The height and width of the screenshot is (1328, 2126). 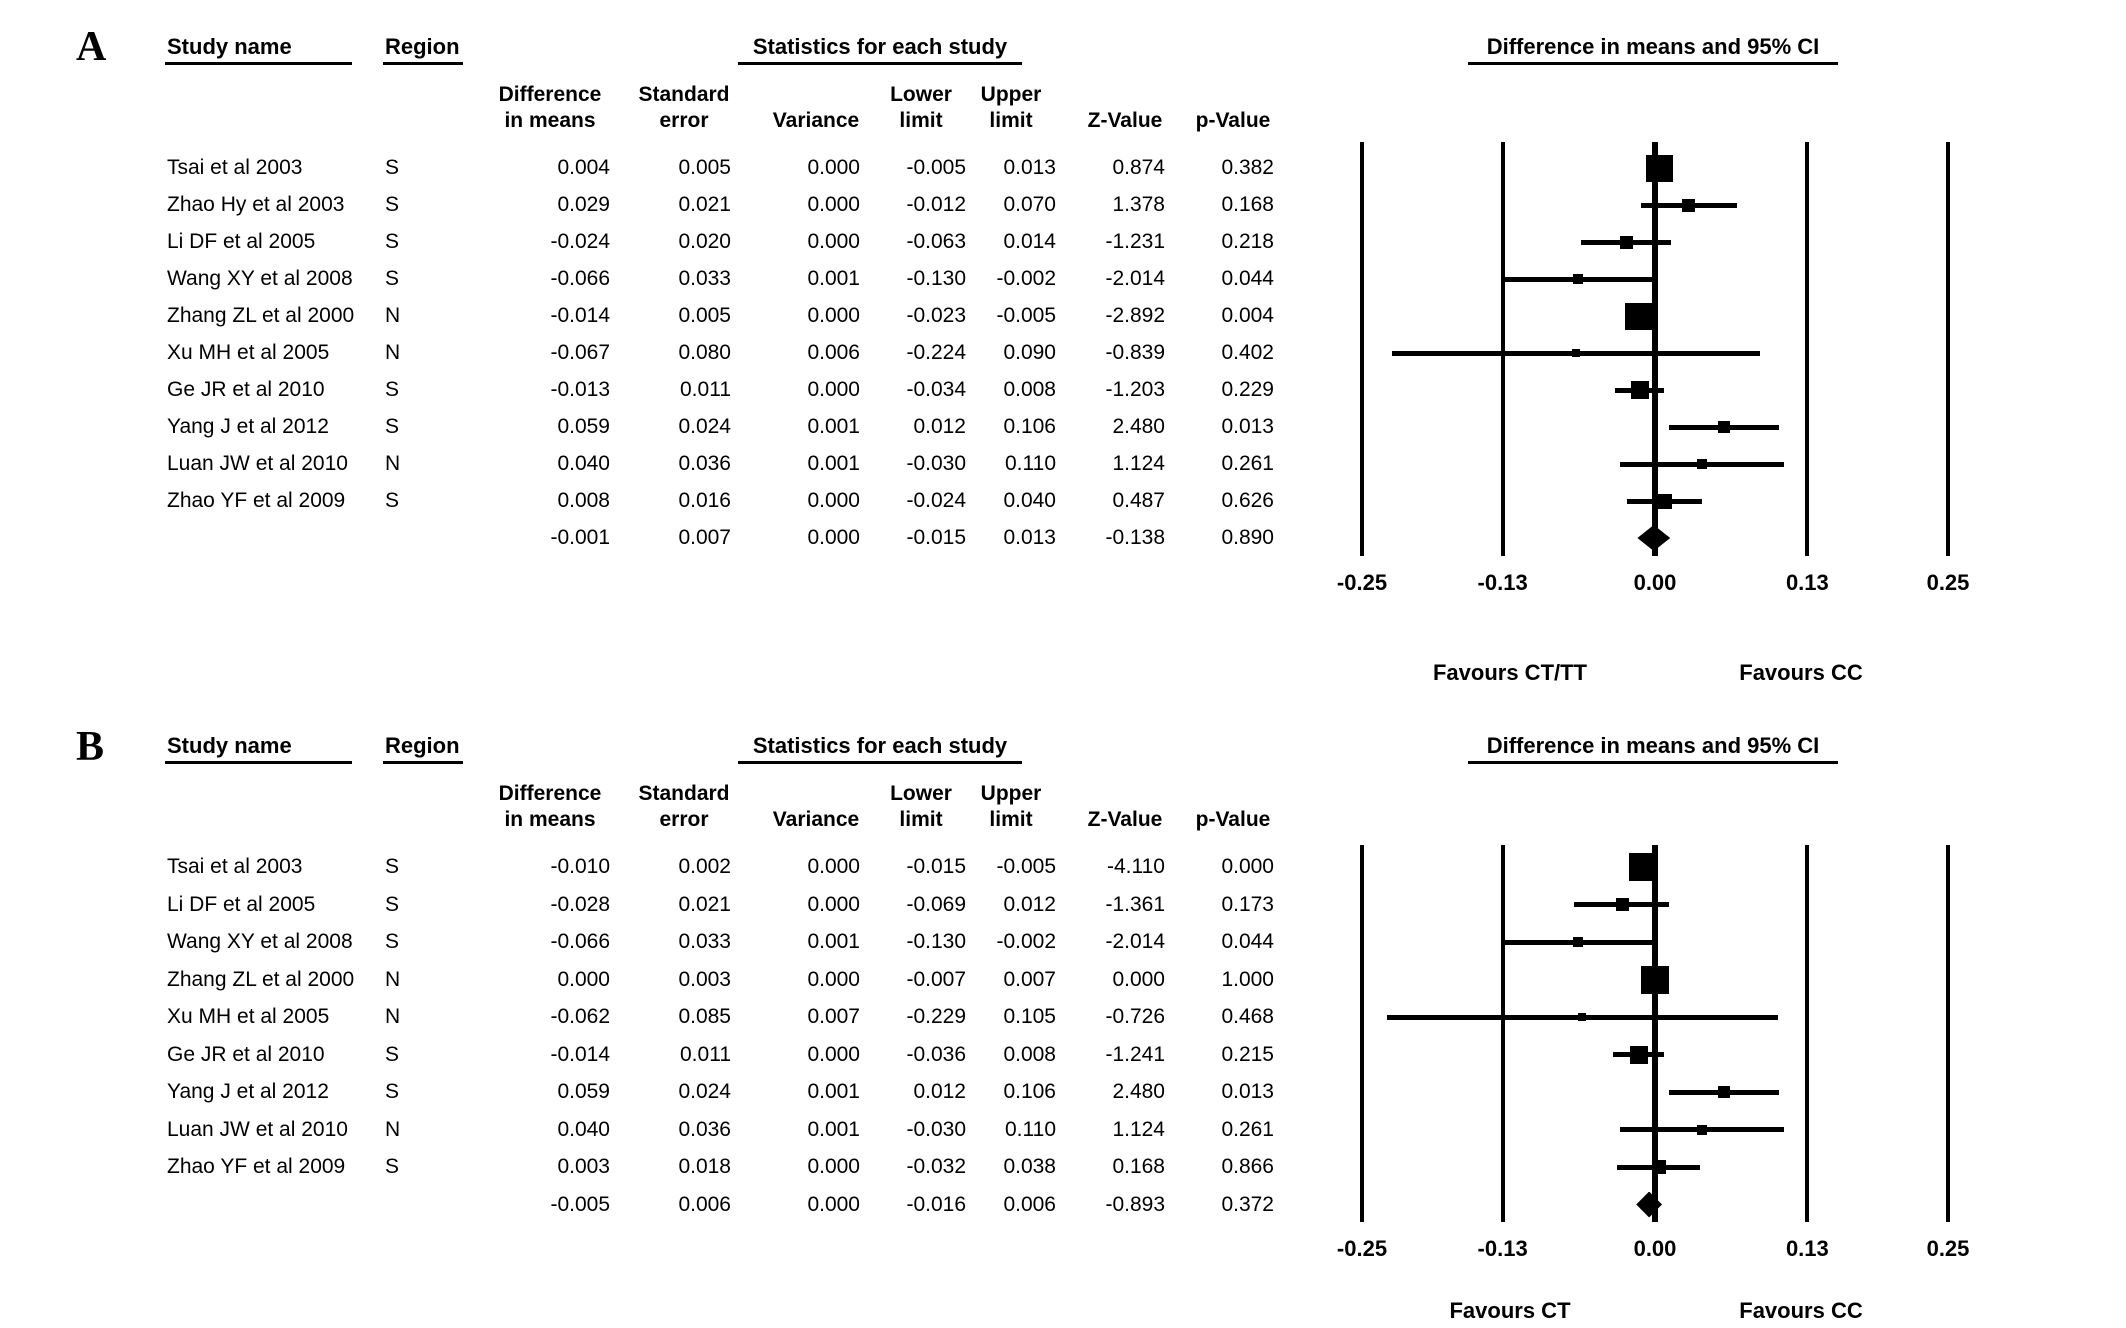 I want to click on study-name-cell: Wang XY et al 2008, so click(x=260, y=941).